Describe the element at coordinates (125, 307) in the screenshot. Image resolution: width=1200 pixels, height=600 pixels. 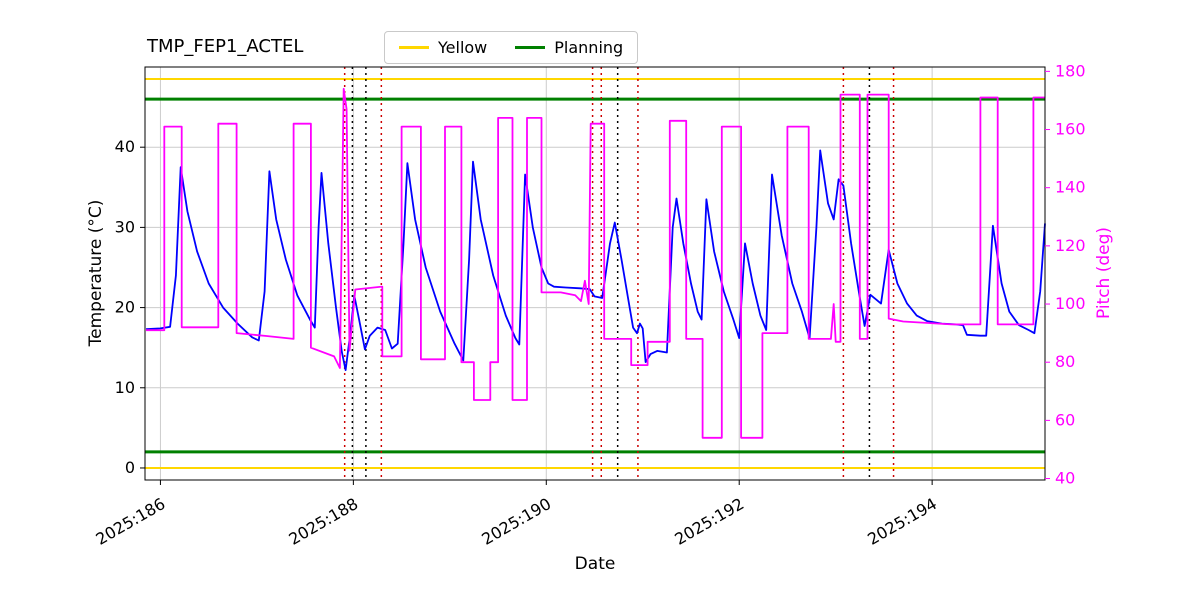
I see `y-left-tick-label: 20` at that location.